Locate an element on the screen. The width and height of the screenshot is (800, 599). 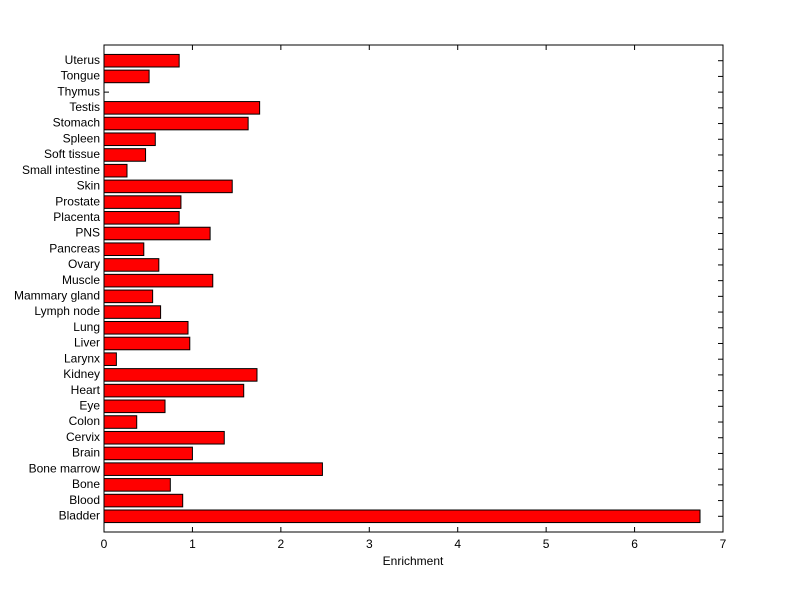
y-tick-label: Small intestine is located at coordinates (61, 170).